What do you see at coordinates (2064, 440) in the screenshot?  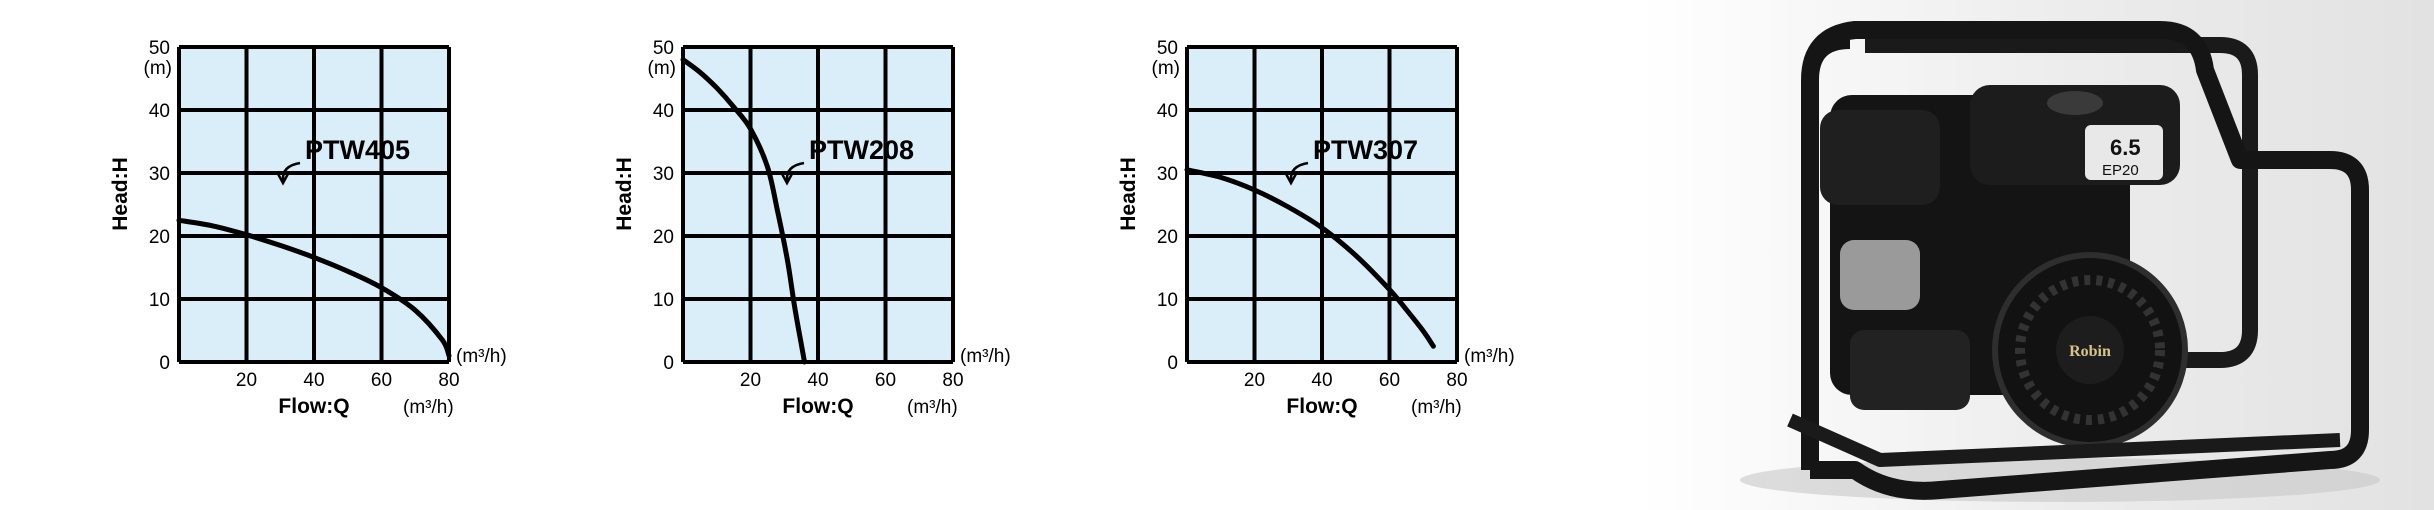 I see `base-rail` at bounding box center [2064, 440].